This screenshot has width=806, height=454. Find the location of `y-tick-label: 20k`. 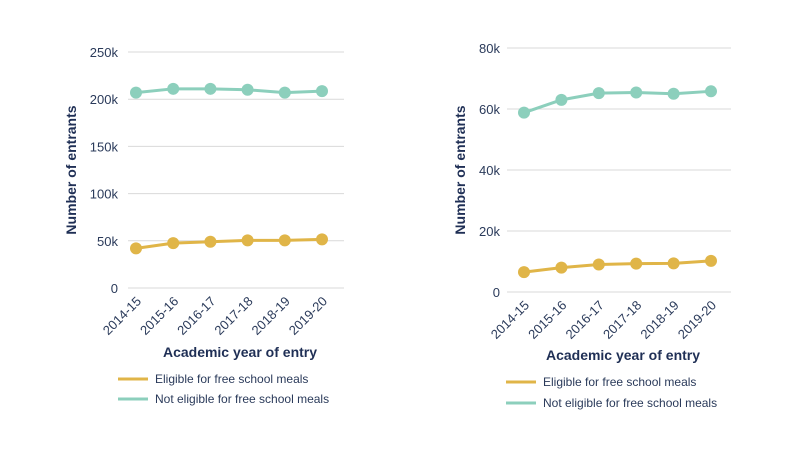

y-tick-label: 20k is located at coordinates (489, 231).